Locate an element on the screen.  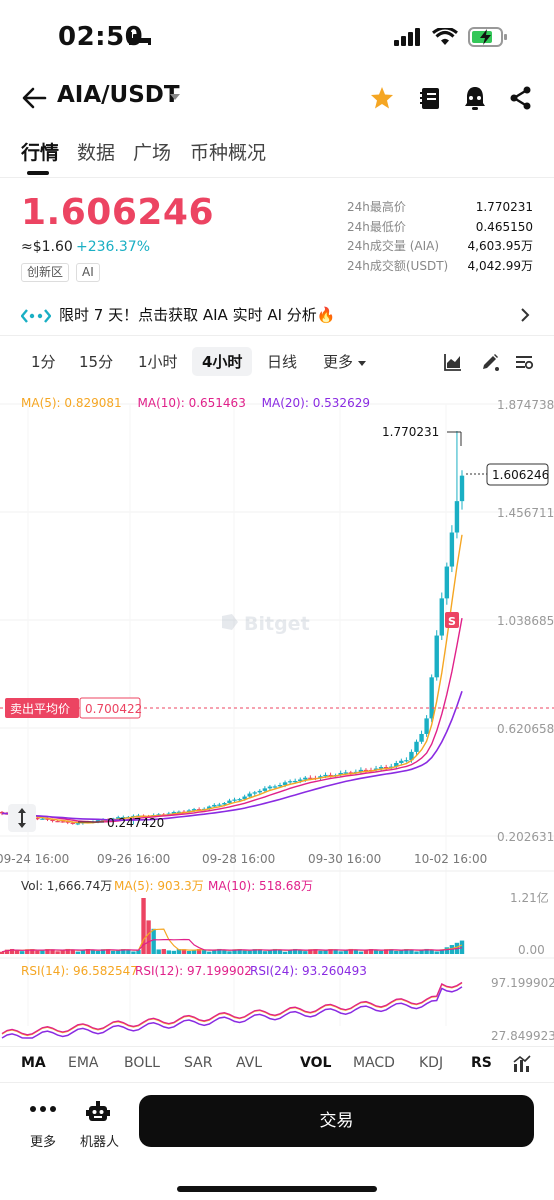
indicator-sar: SAR is located at coordinates (198, 1063).